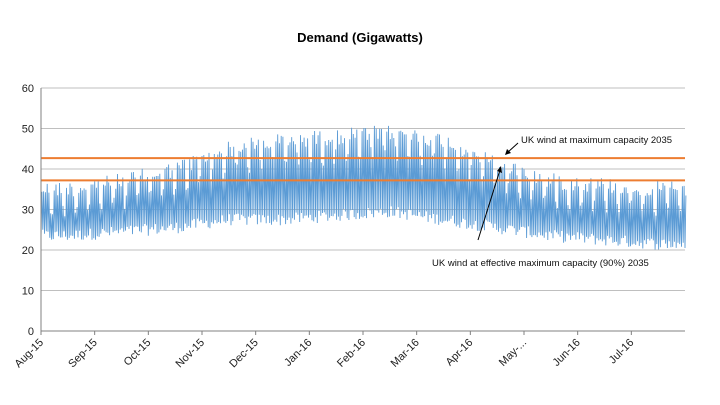 This screenshot has height=405, width=720. What do you see at coordinates (363, 169) in the screenshot?
I see `reference-lines` at bounding box center [363, 169].